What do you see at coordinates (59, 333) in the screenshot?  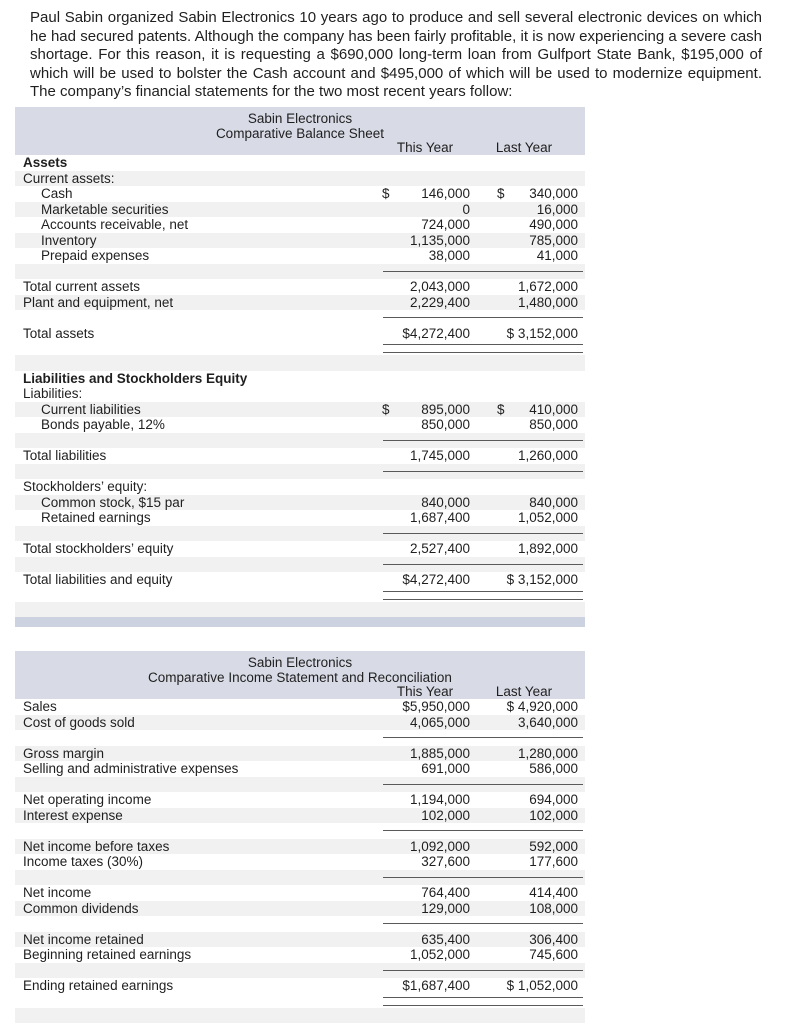 I see `row-label: Total assets` at bounding box center [59, 333].